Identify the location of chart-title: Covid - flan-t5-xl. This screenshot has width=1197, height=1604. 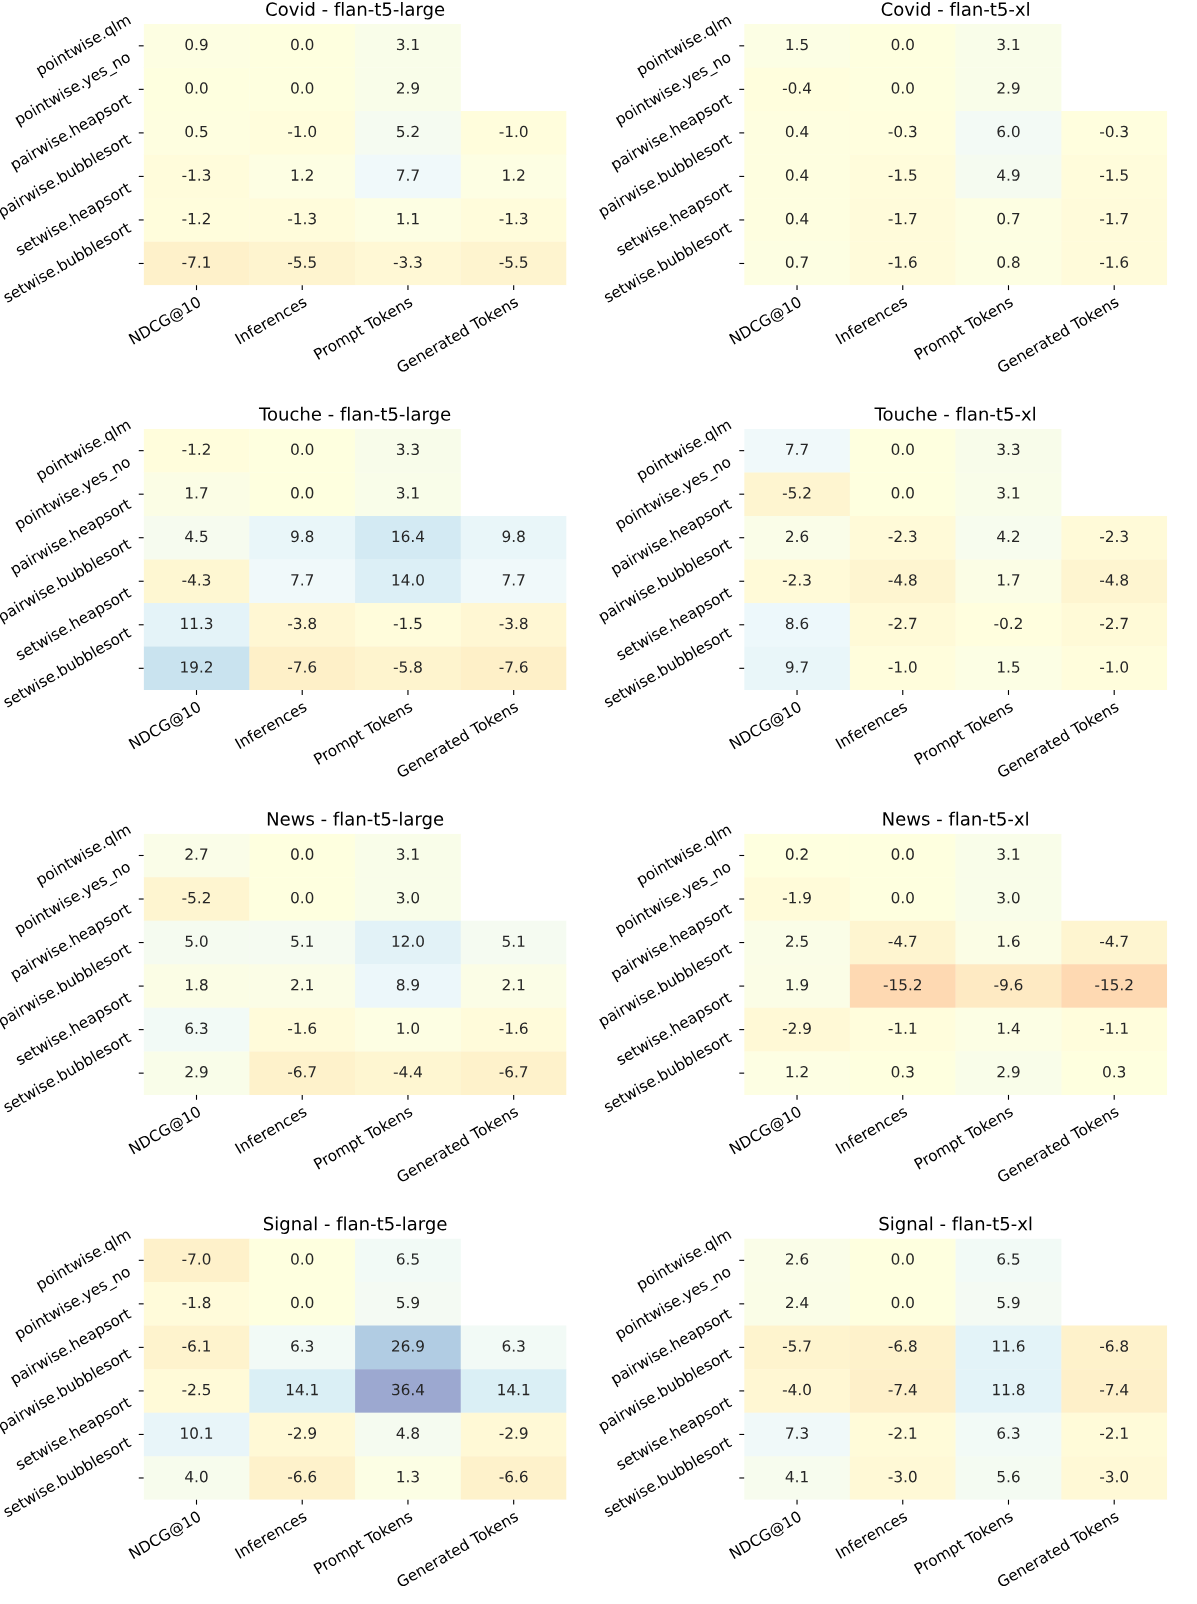
(955, 9).